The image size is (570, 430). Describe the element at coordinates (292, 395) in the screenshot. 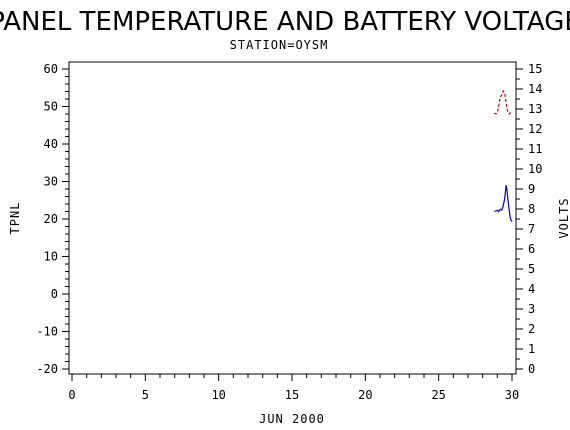

I see `x-tick-label: 15` at that location.